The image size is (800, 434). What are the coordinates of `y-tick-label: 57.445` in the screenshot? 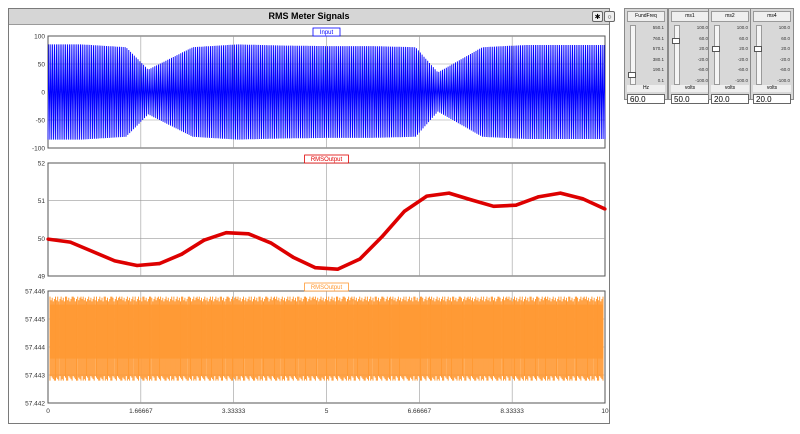 It's located at (35, 320).